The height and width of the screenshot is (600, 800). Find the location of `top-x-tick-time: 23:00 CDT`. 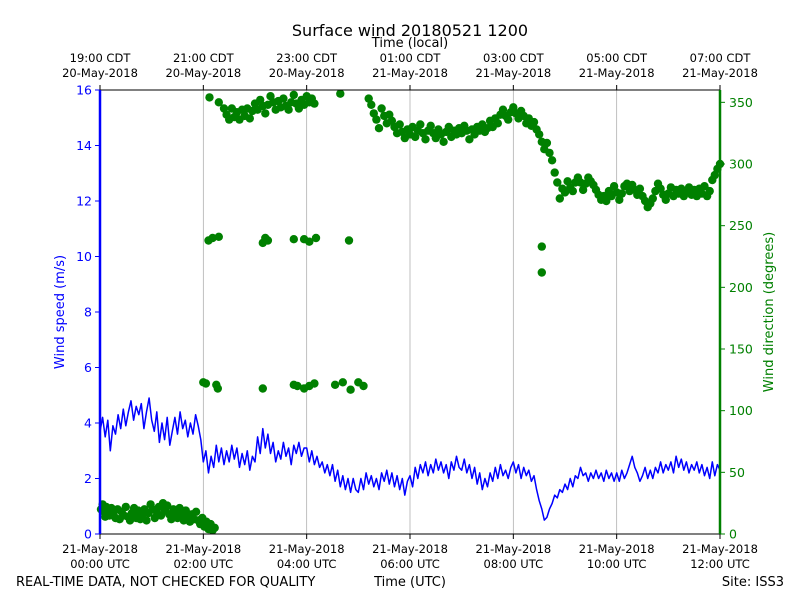

top-x-tick-time: 23:00 CDT is located at coordinates (307, 58).